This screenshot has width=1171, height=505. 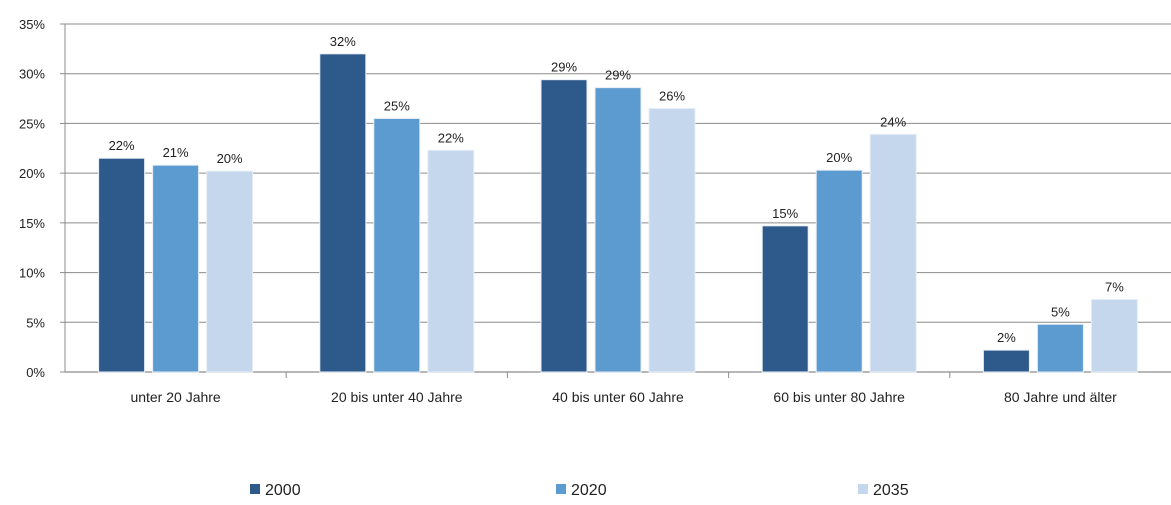 I want to click on legend-label-2000: 2000, so click(x=283, y=490).